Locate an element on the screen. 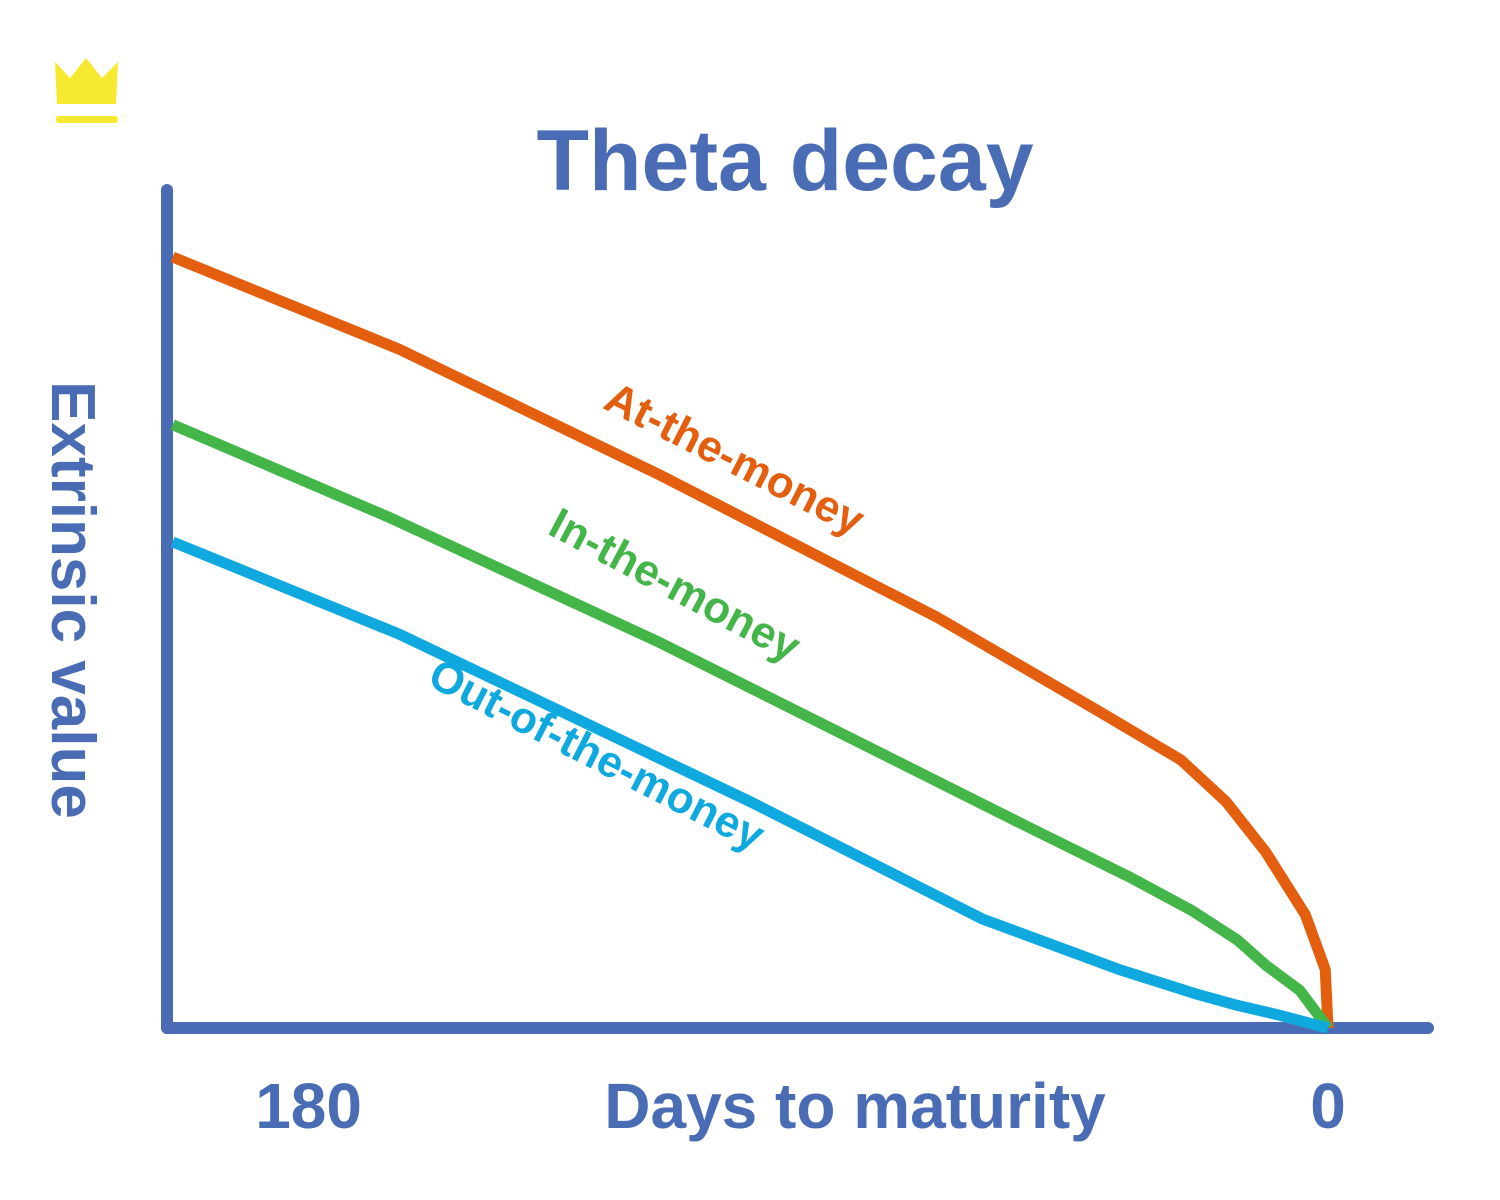 The height and width of the screenshot is (1200, 1500). x-tick-label: 0 is located at coordinates (1328, 1106).